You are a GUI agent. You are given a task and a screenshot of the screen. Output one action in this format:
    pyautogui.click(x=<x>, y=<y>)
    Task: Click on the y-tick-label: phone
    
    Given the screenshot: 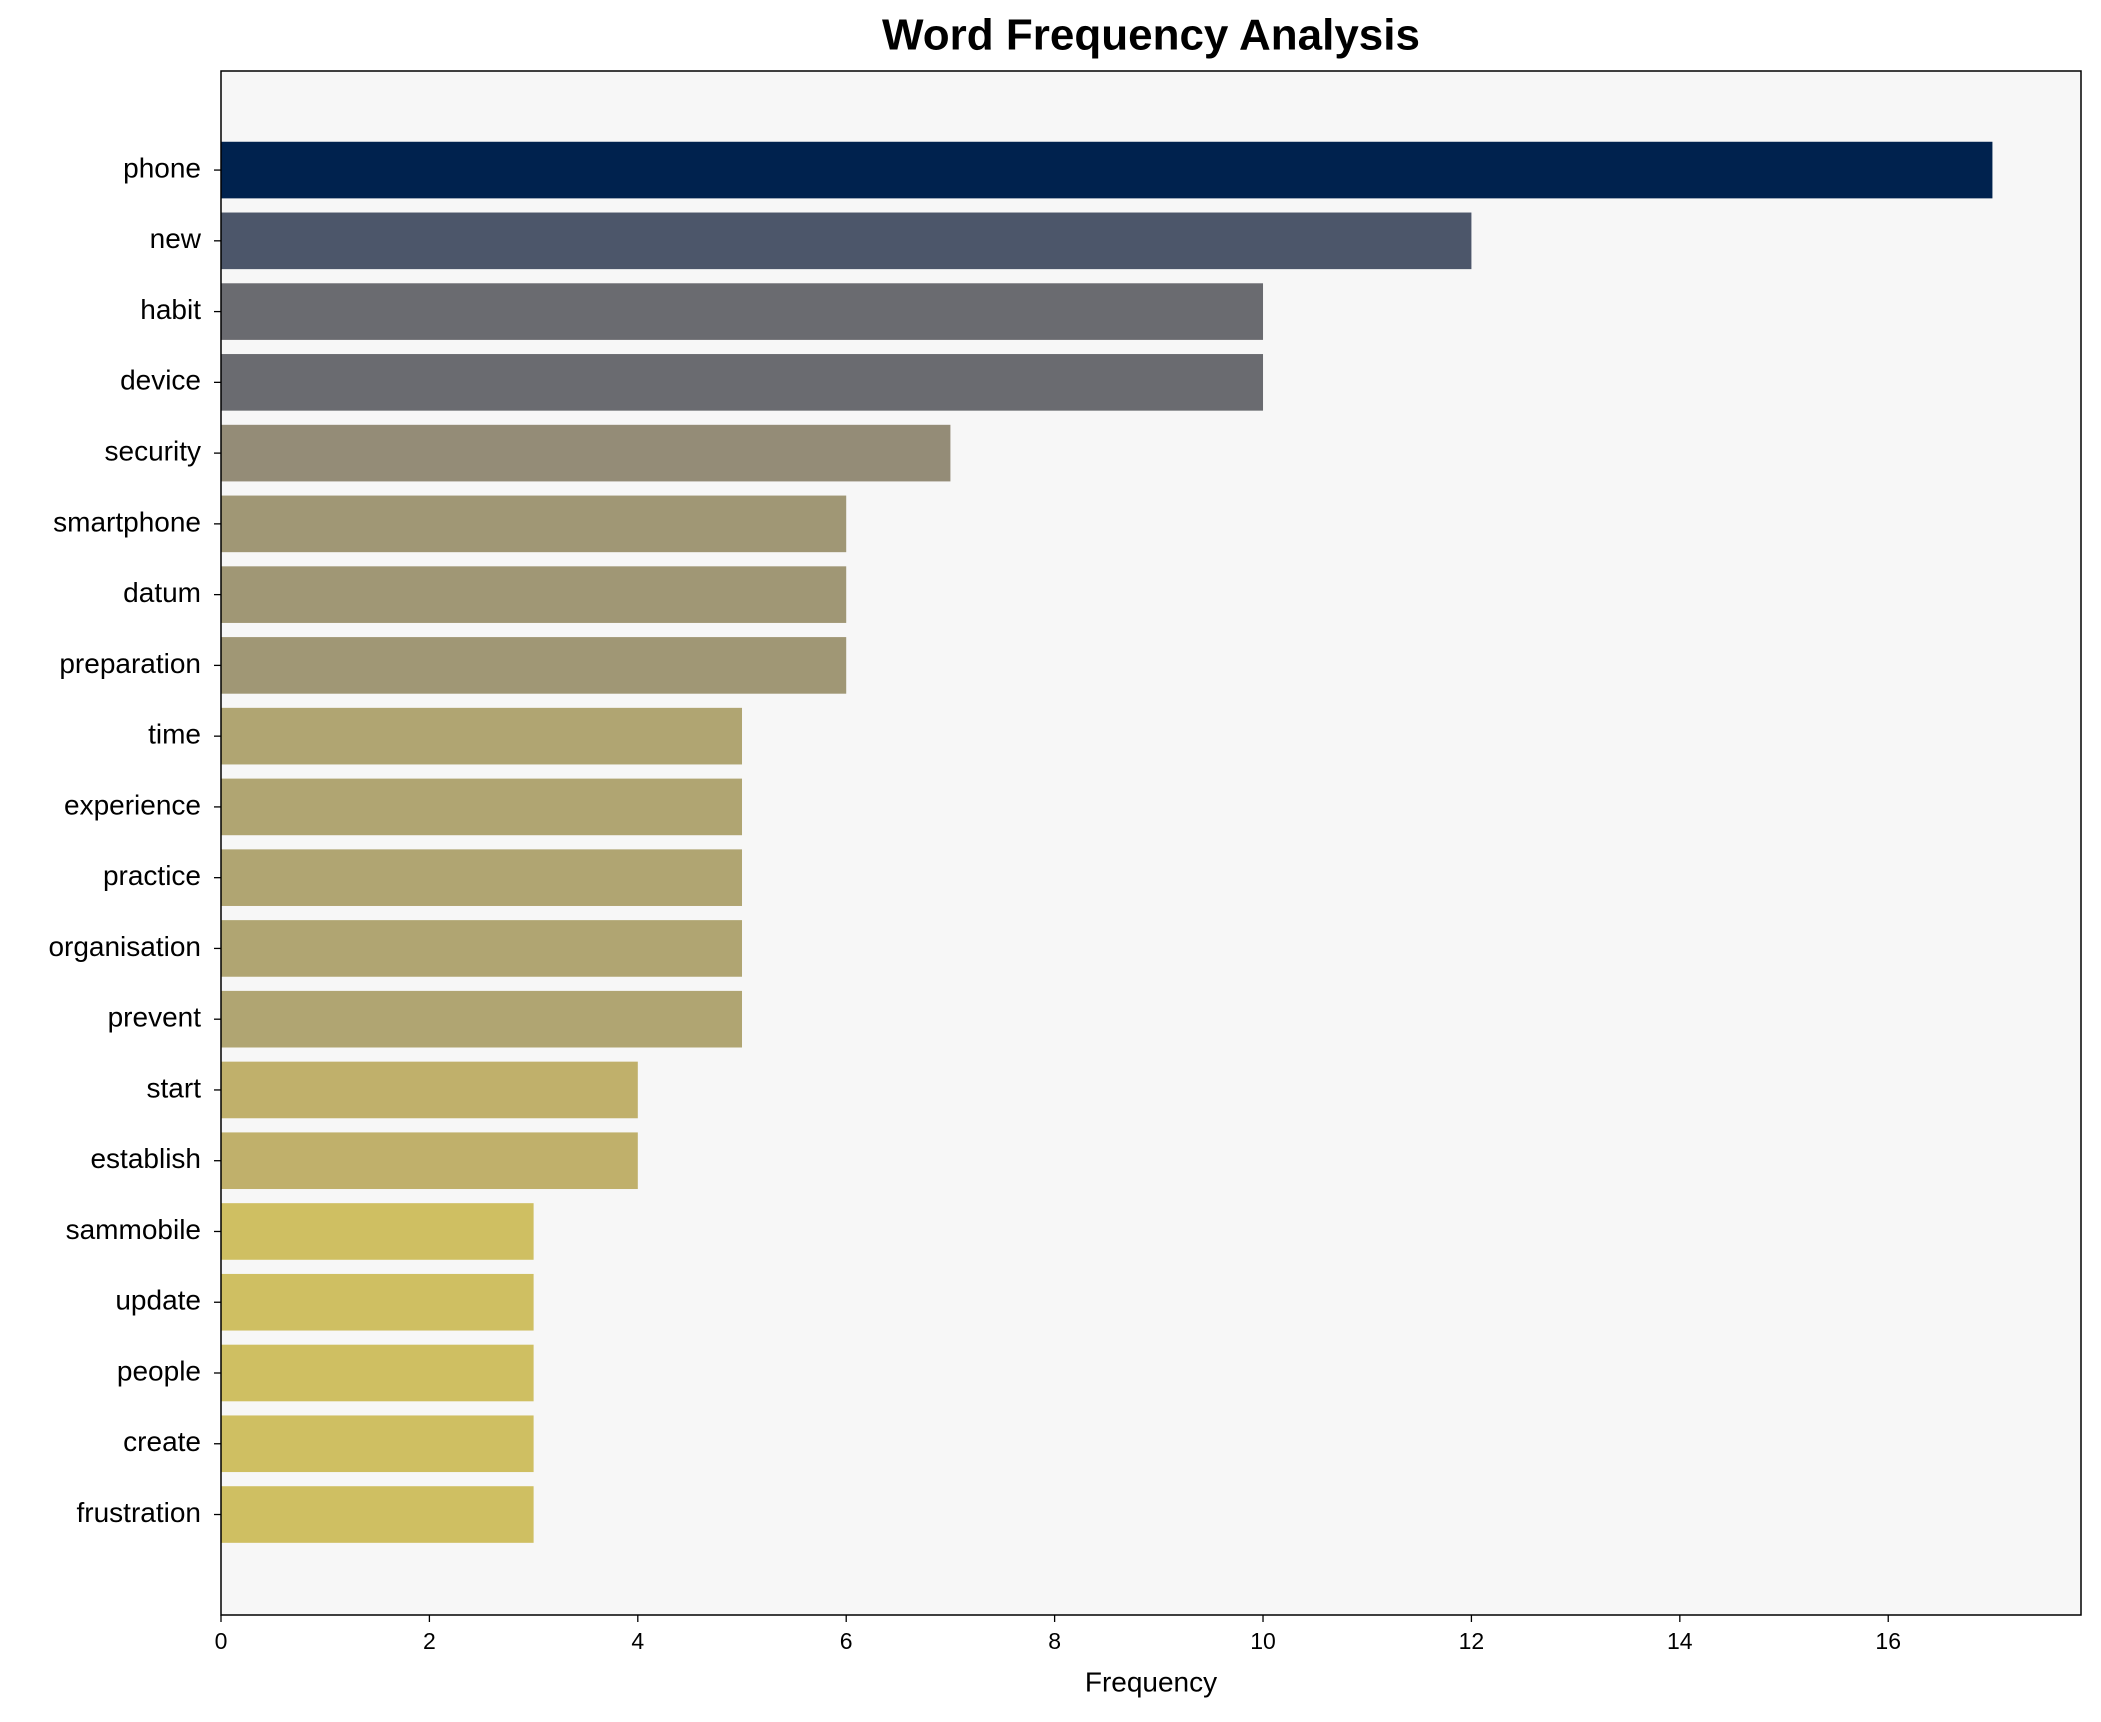 What is the action you would take?
    pyautogui.click(x=162, y=167)
    